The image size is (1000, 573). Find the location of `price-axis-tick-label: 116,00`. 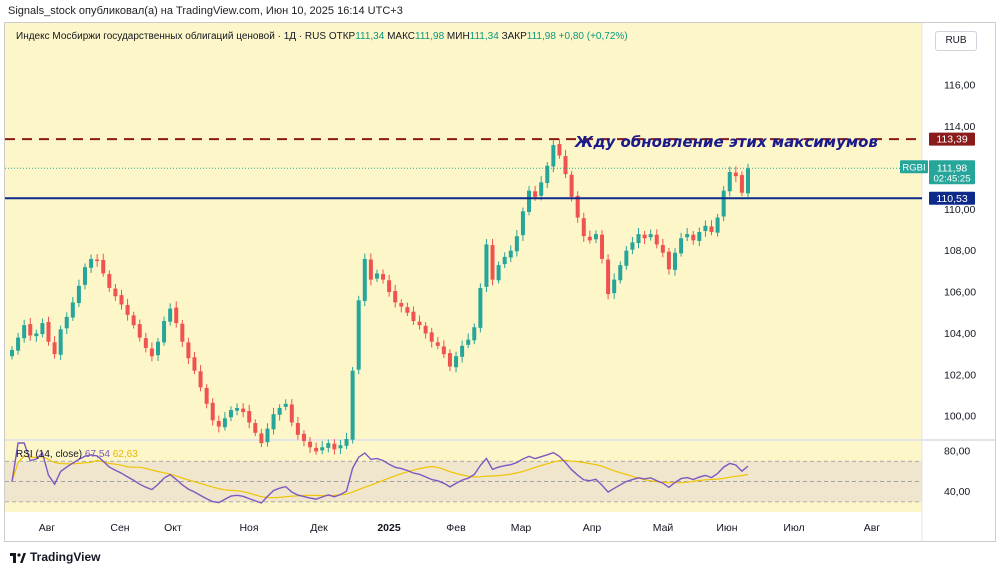

price-axis-tick-label: 116,00 is located at coordinates (959, 86).